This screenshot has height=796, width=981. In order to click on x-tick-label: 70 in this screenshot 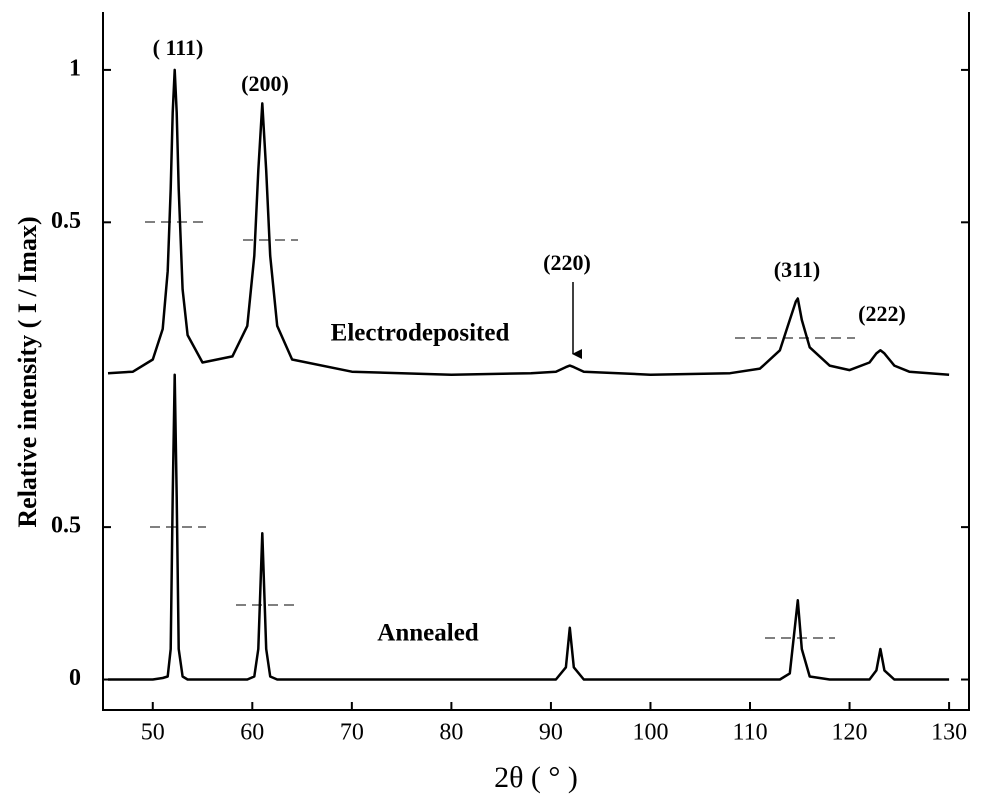, I will do `click(352, 733)`.